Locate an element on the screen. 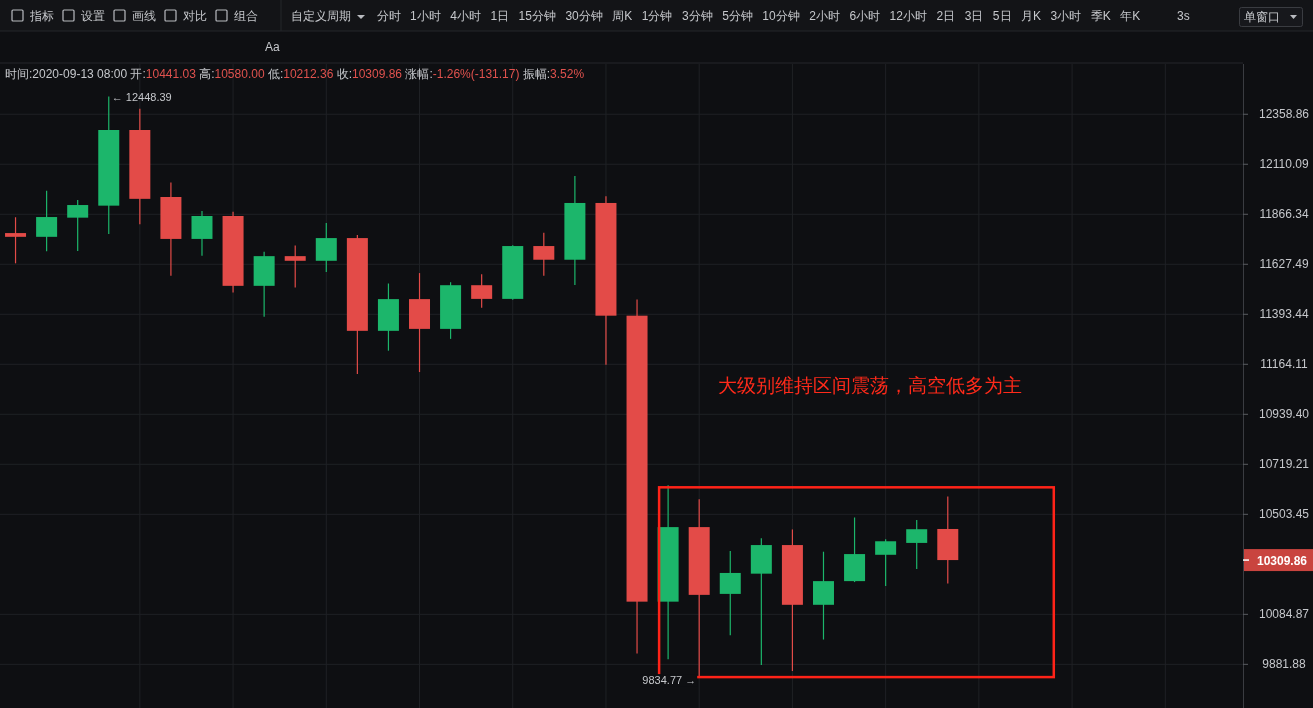  text: 12小时 is located at coordinates (908, 16).